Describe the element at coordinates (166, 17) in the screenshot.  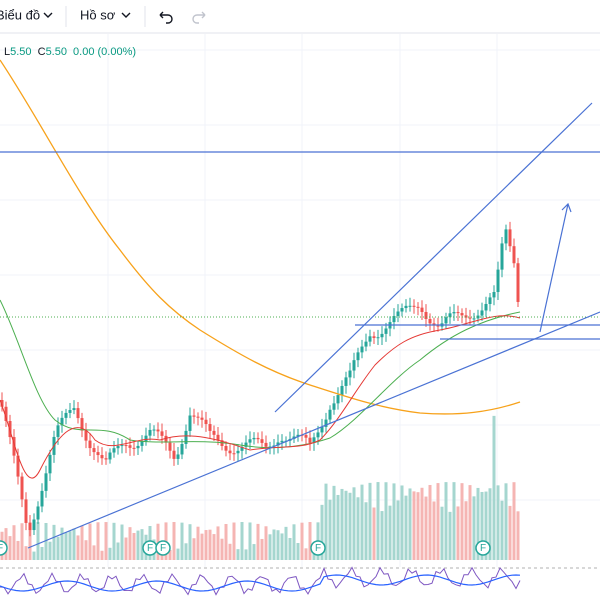
I see `undo-button` at that location.